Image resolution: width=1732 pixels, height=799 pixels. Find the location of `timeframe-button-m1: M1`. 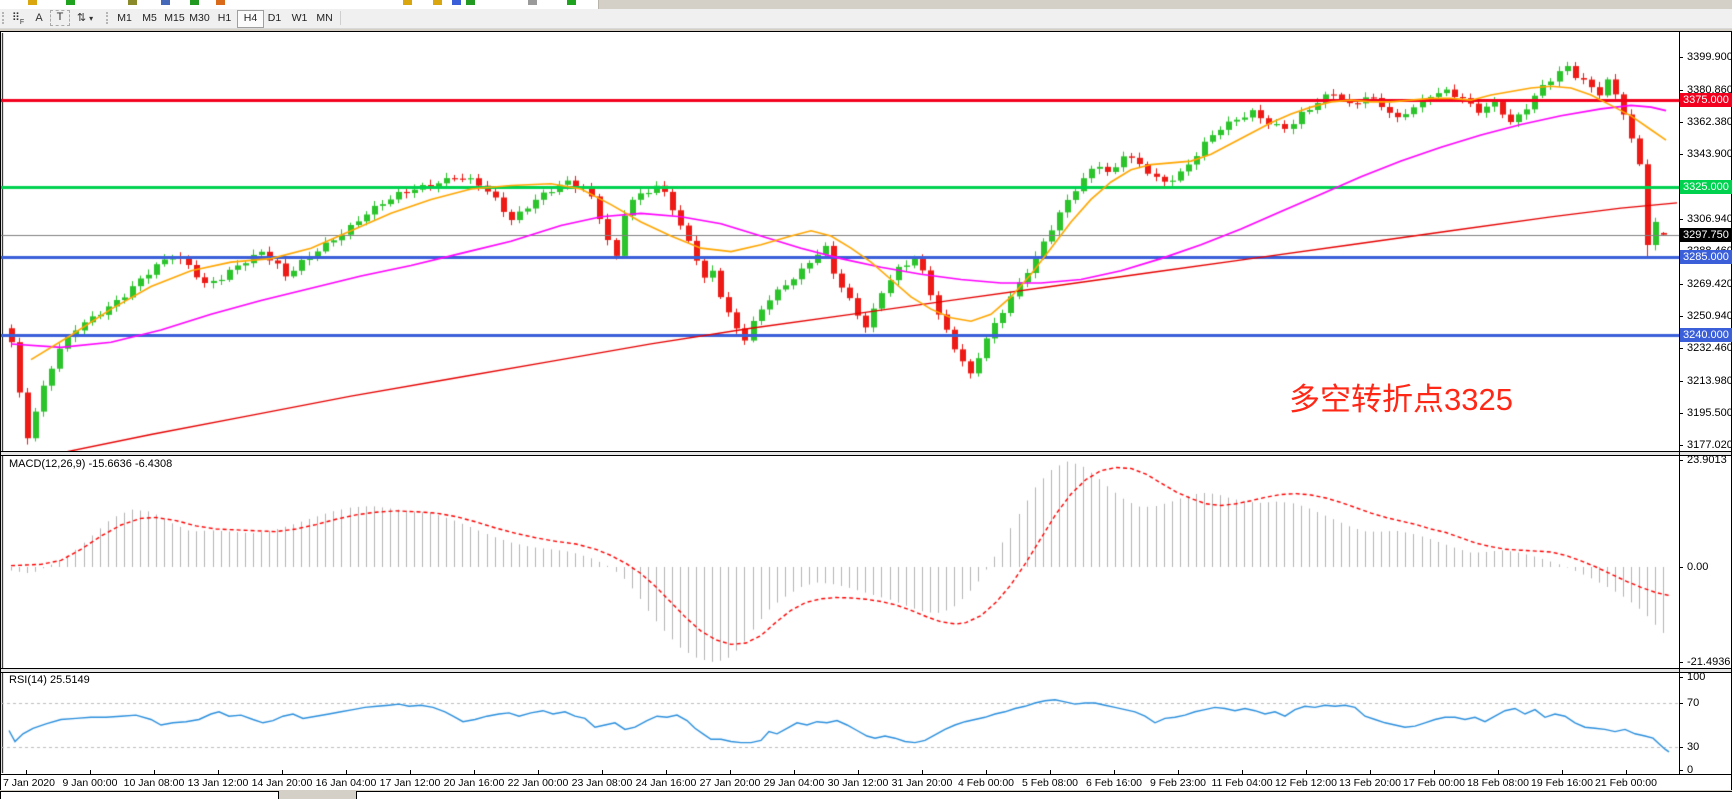

timeframe-button-m1: M1 is located at coordinates (124, 18).